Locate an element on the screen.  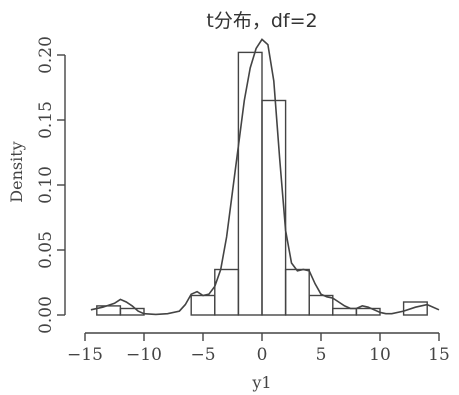
x-tick-label: −10 is located at coordinates (144, 355).